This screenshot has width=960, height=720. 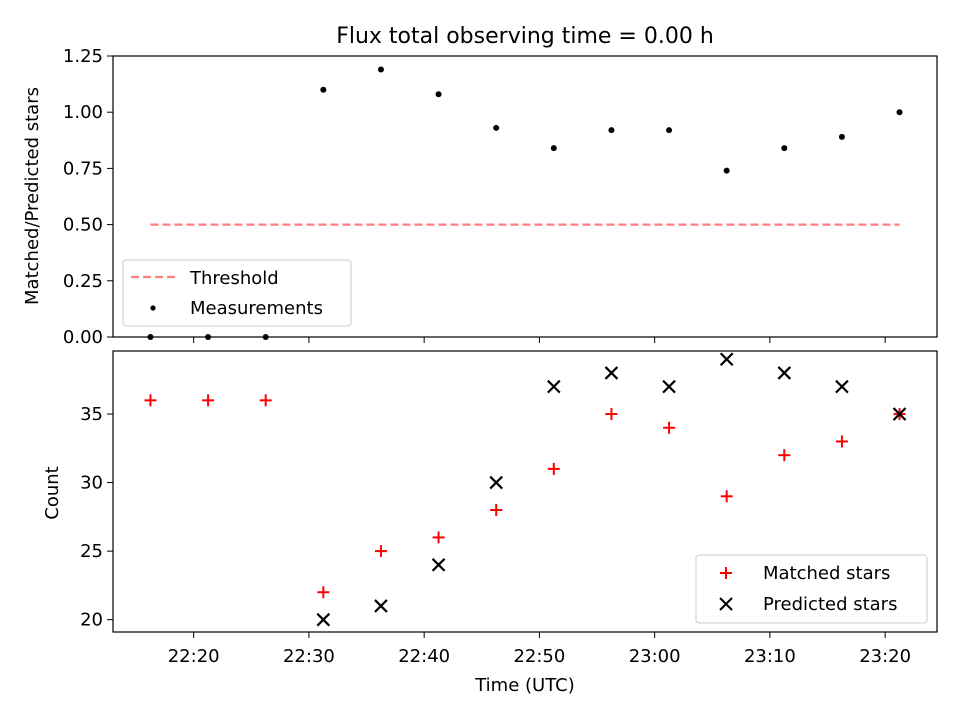 I want to click on count-x-tick-label: 22:20, so click(x=194, y=656).